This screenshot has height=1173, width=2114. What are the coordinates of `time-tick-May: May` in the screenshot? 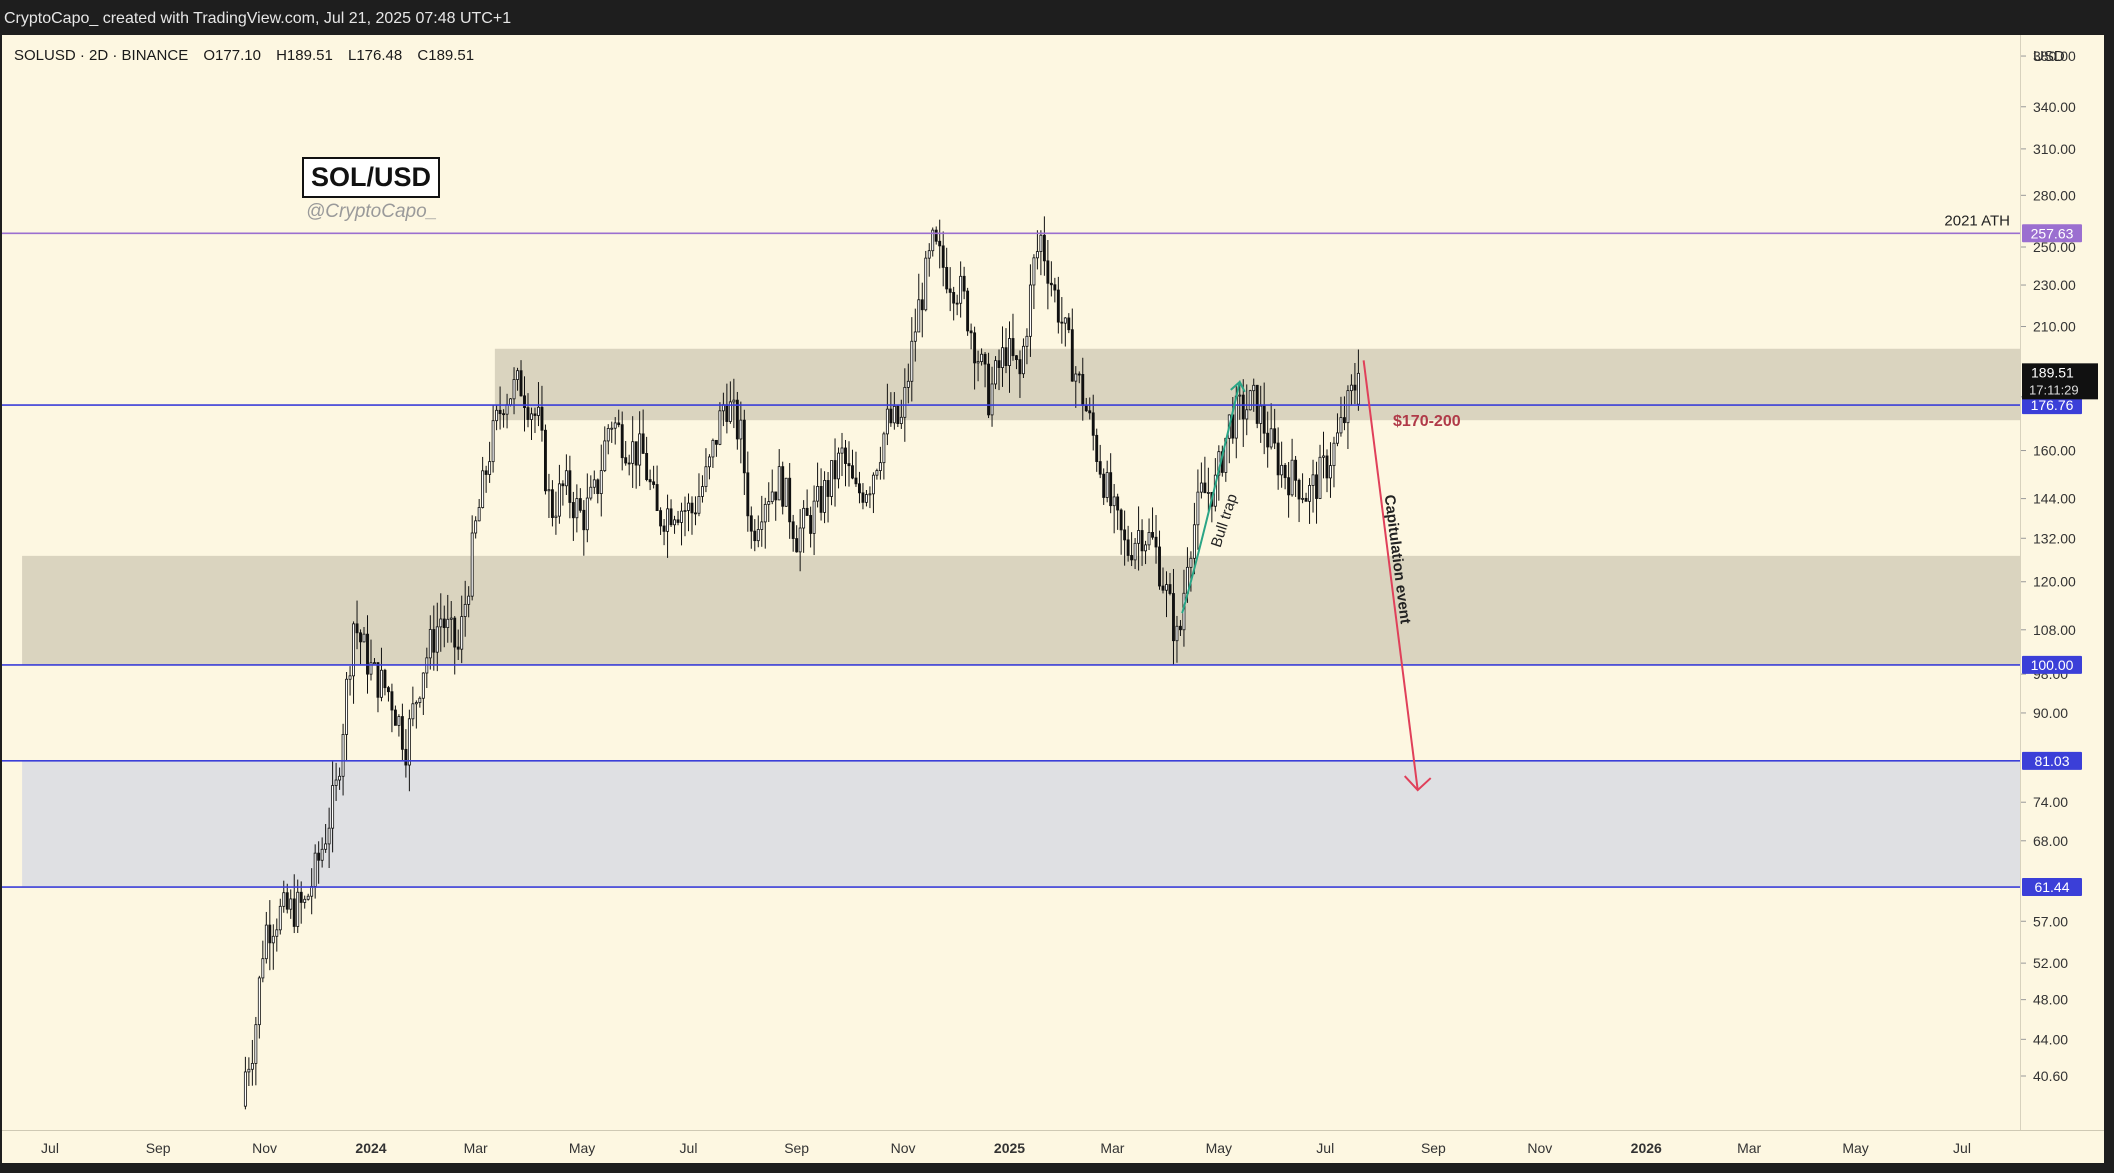 It's located at (1855, 1148).